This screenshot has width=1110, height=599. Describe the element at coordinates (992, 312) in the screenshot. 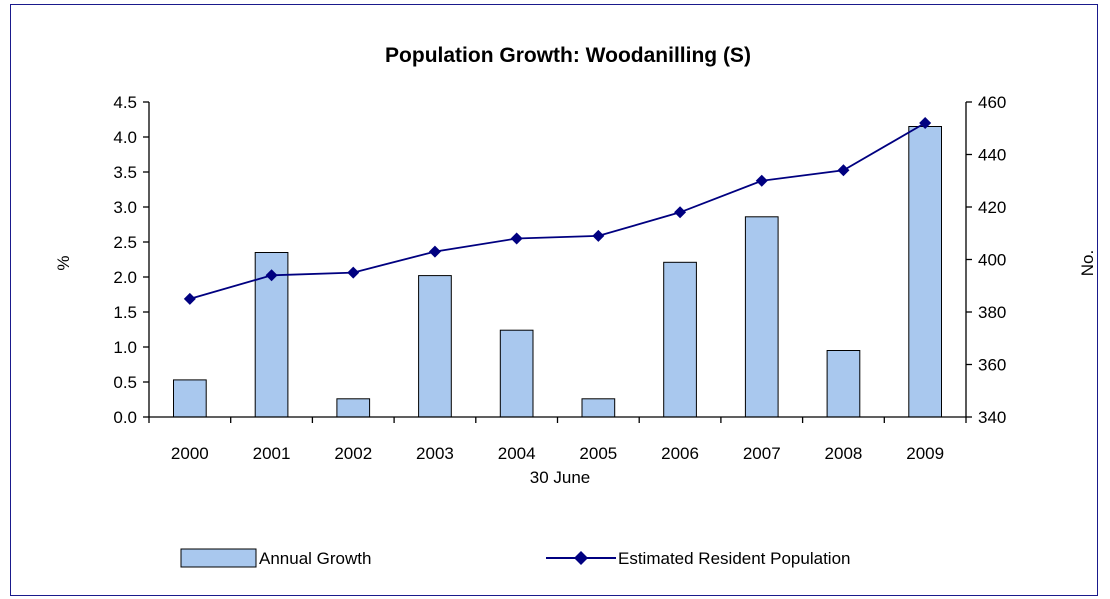

I see `right-y-tick-label: 380` at that location.